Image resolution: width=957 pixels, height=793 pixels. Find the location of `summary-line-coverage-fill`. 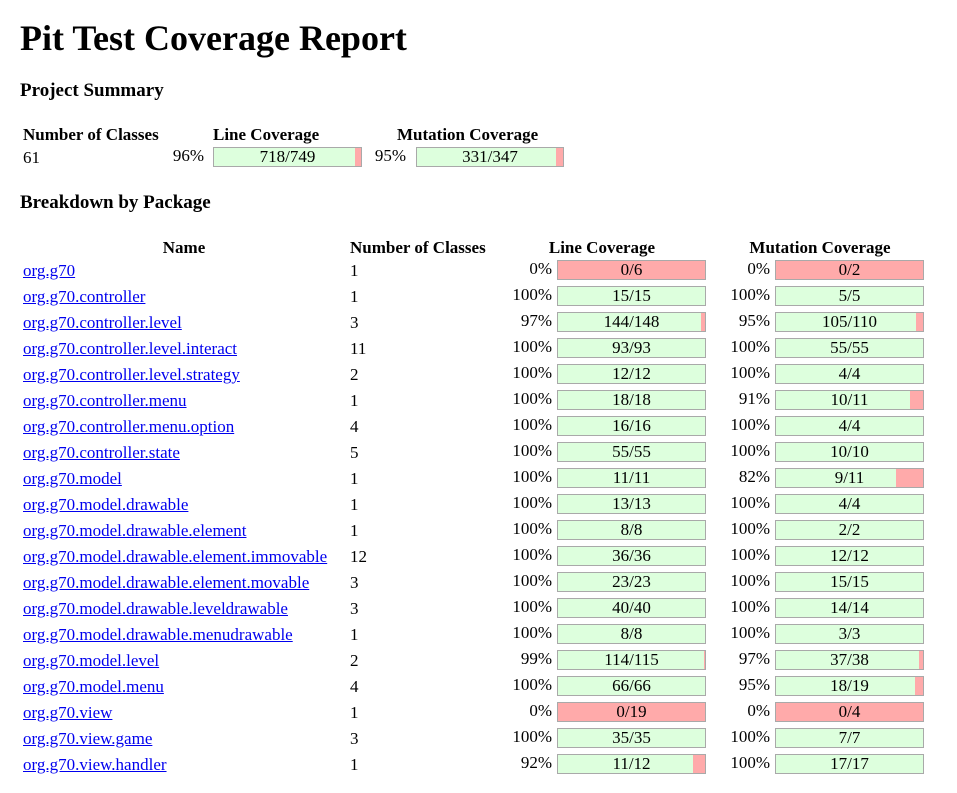

summary-line-coverage-fill is located at coordinates (284, 157).